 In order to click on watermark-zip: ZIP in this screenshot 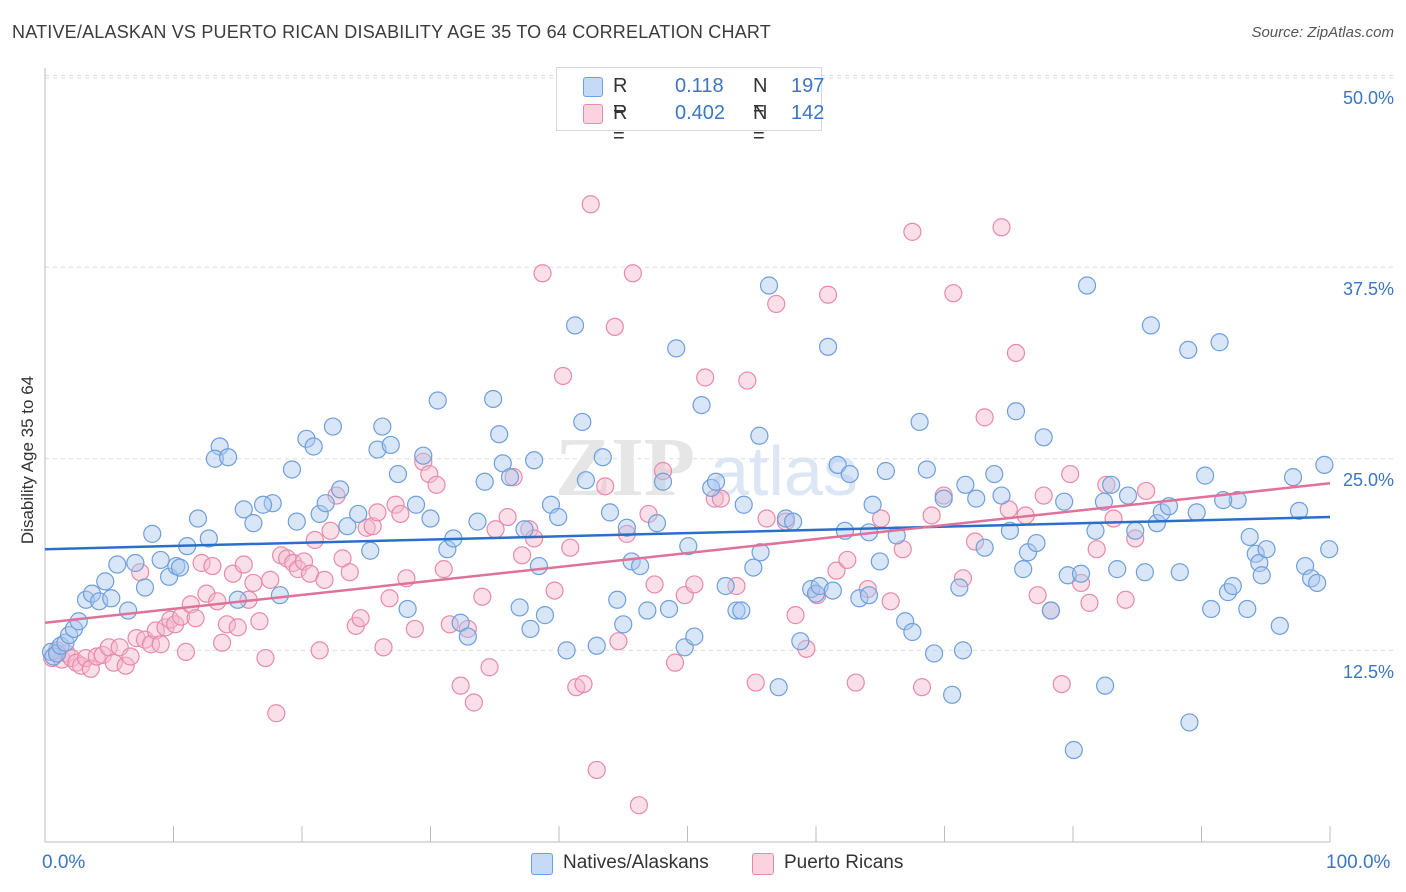, I will do `click(625, 467)`.